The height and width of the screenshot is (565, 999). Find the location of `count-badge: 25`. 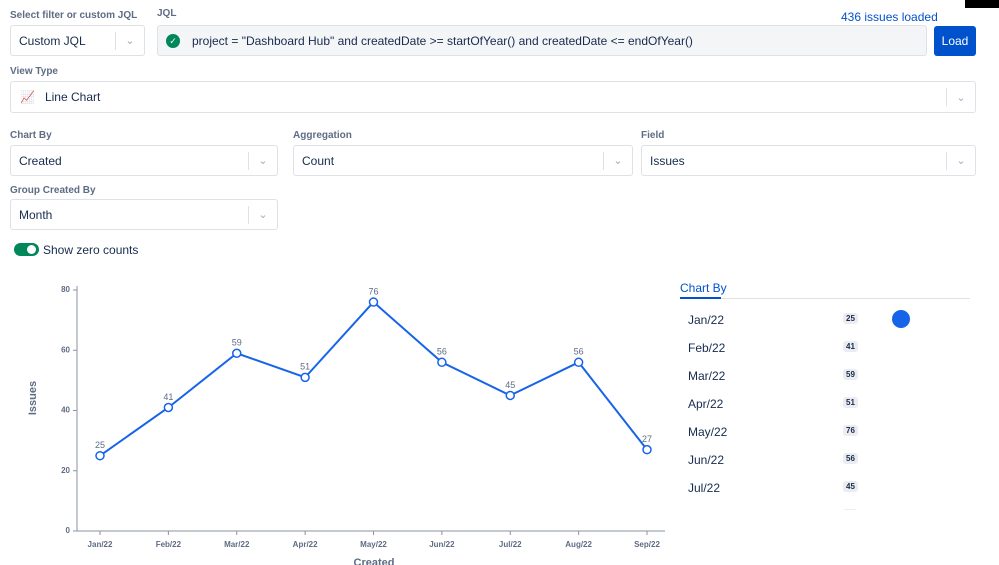

count-badge: 25 is located at coordinates (850, 318).